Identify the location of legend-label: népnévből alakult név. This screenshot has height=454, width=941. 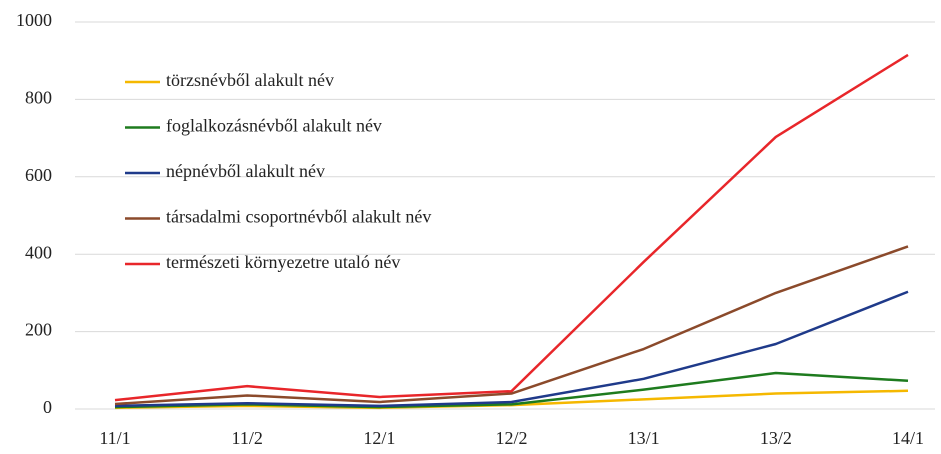
(245, 171).